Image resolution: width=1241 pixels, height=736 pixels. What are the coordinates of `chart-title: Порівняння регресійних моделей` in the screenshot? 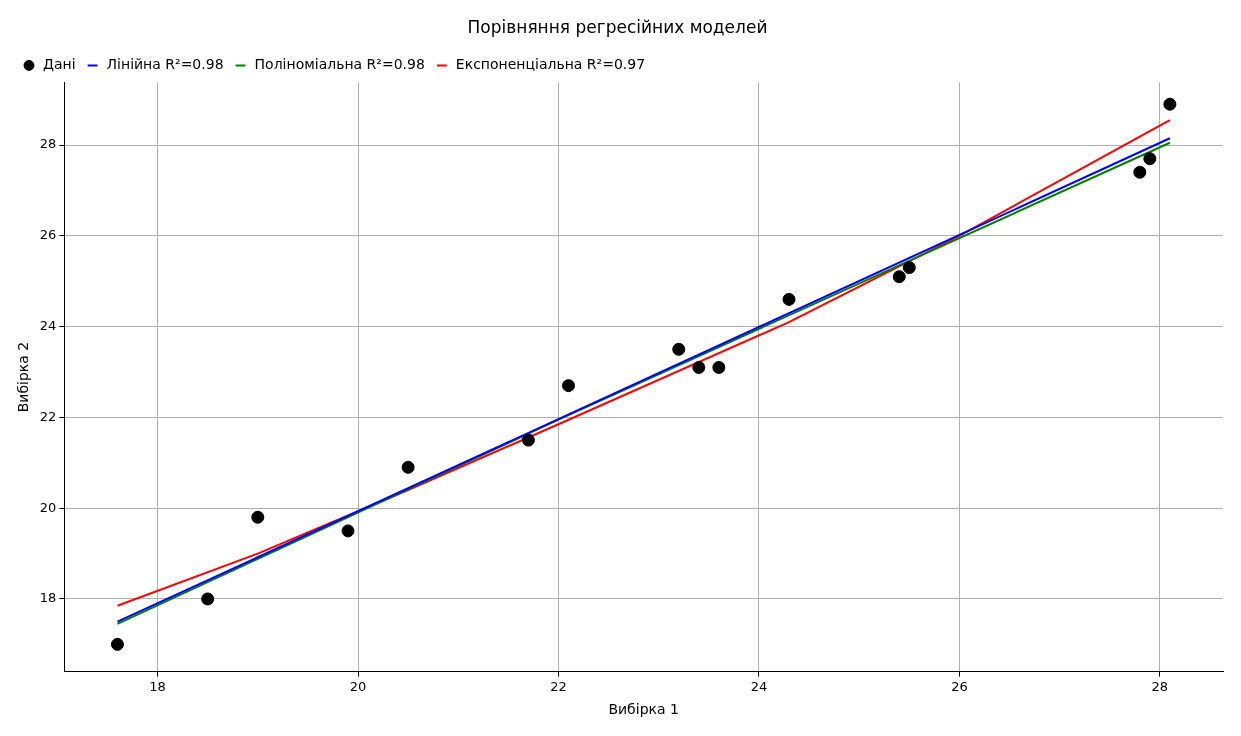 It's located at (617, 26).